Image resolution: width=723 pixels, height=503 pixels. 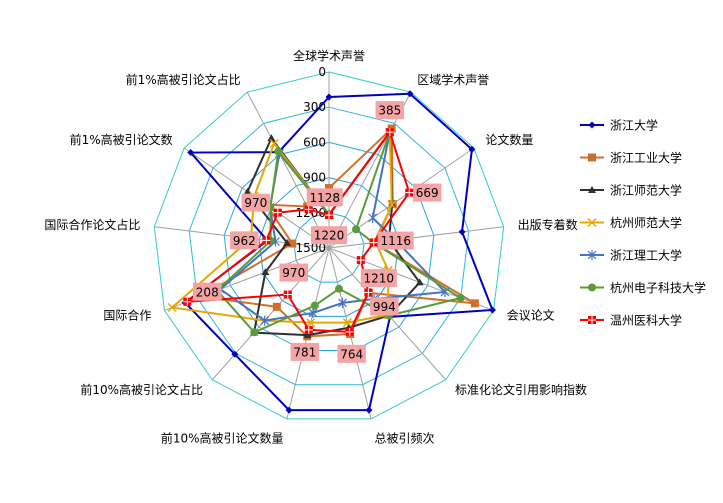 What do you see at coordinates (310, 248) in the screenshot?
I see `radial-tick-label: 1500` at bounding box center [310, 248].